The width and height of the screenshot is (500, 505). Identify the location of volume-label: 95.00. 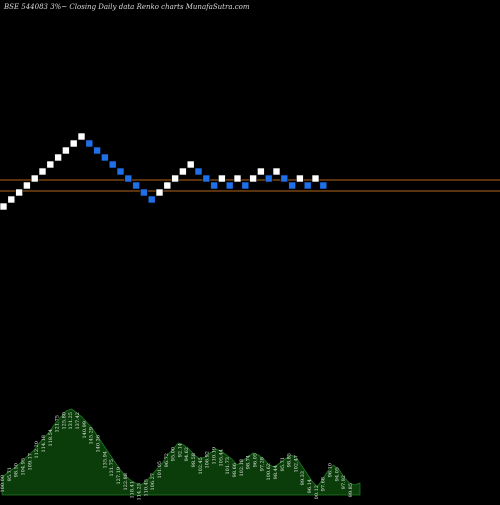
(174, 454).